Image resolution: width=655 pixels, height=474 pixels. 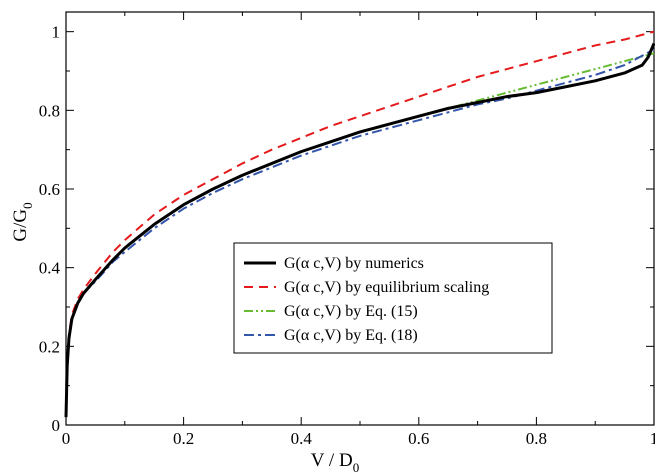 I want to click on legend-entry-label: G(α c,V) by equilibrium scaling, so click(x=386, y=287).